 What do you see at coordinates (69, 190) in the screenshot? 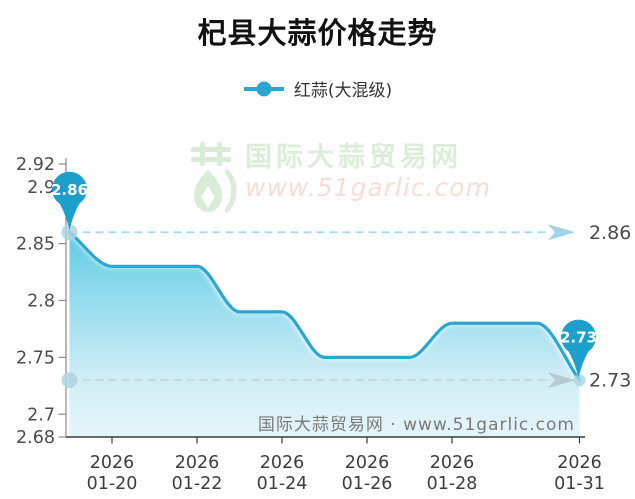
I see `start-value-pin-label: 2.86` at bounding box center [69, 190].